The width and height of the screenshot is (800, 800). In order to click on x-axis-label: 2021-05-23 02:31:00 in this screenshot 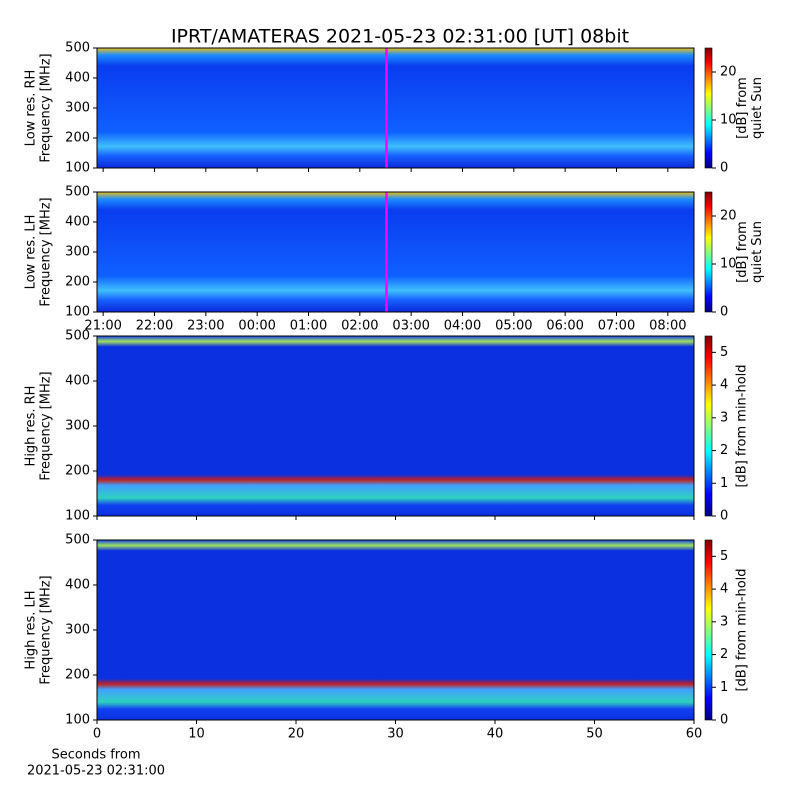, I will do `click(96, 771)`.